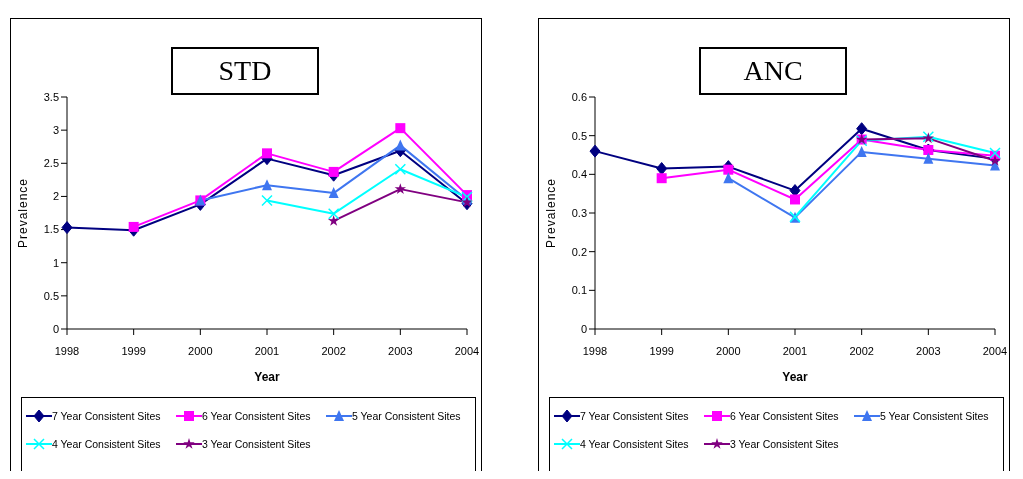 This screenshot has width=1023, height=479. Describe the element at coordinates (579, 251) in the screenshot. I see `y-tick-label: 0.2` at that location.